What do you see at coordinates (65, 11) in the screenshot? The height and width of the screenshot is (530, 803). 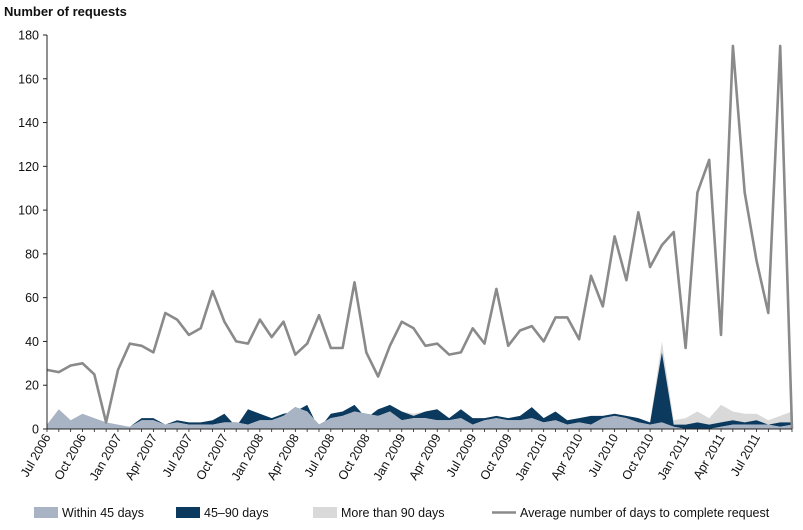 I see `y-axis-title: Number of requests` at bounding box center [65, 11].